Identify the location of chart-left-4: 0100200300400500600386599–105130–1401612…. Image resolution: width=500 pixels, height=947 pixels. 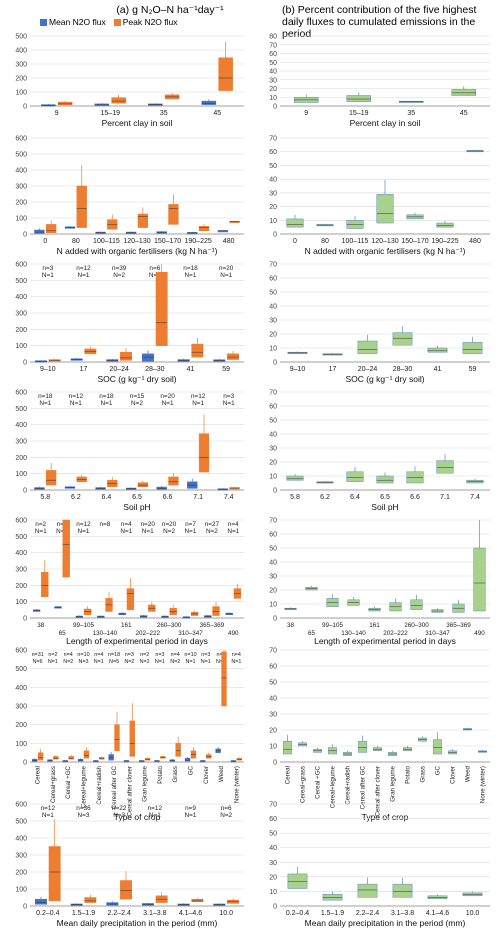
(129, 582).